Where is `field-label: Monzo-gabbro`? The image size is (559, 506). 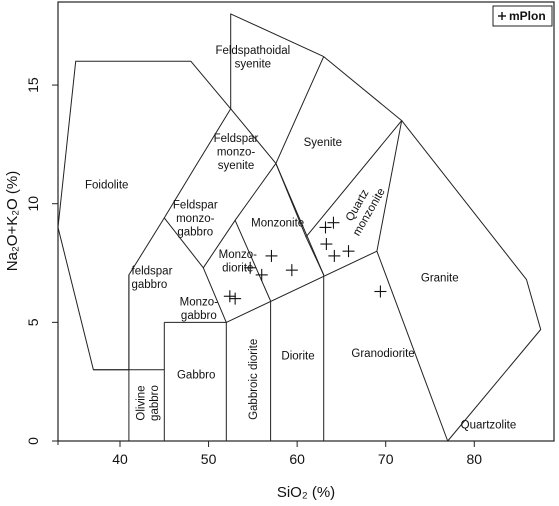 field-label: Monzo-gabbro is located at coordinates (199, 309).